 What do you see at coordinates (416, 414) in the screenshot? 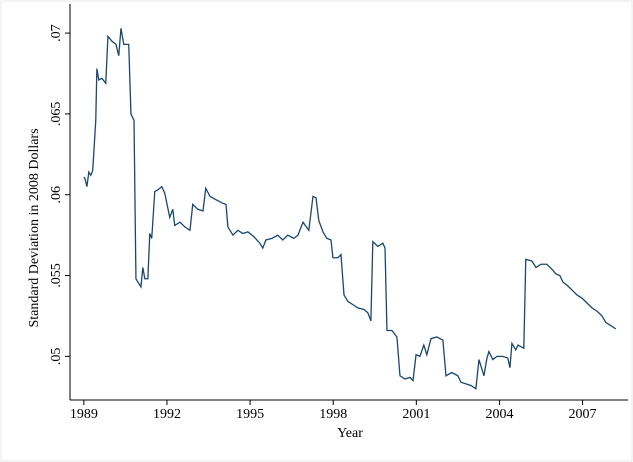
I see `x-tick-label: 2001` at bounding box center [416, 414].